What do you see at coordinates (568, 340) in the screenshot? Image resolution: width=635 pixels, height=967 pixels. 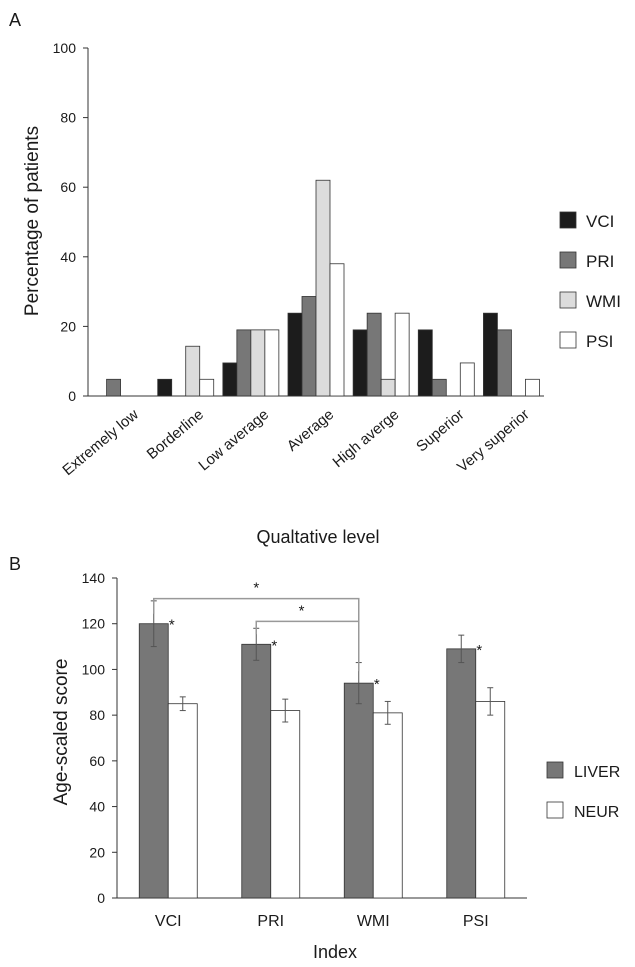 I see `legend-swatch-psi` at bounding box center [568, 340].